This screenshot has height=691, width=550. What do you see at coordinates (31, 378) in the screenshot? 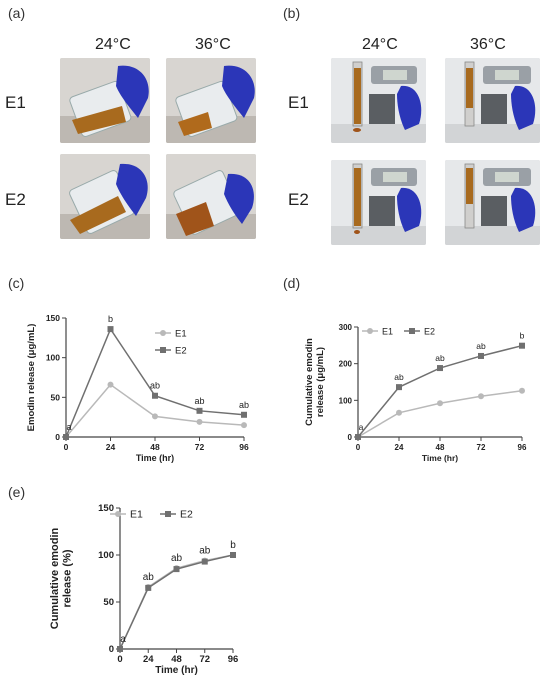
I see `y-axis-label: Emodin release (μg/mL)` at bounding box center [31, 378].